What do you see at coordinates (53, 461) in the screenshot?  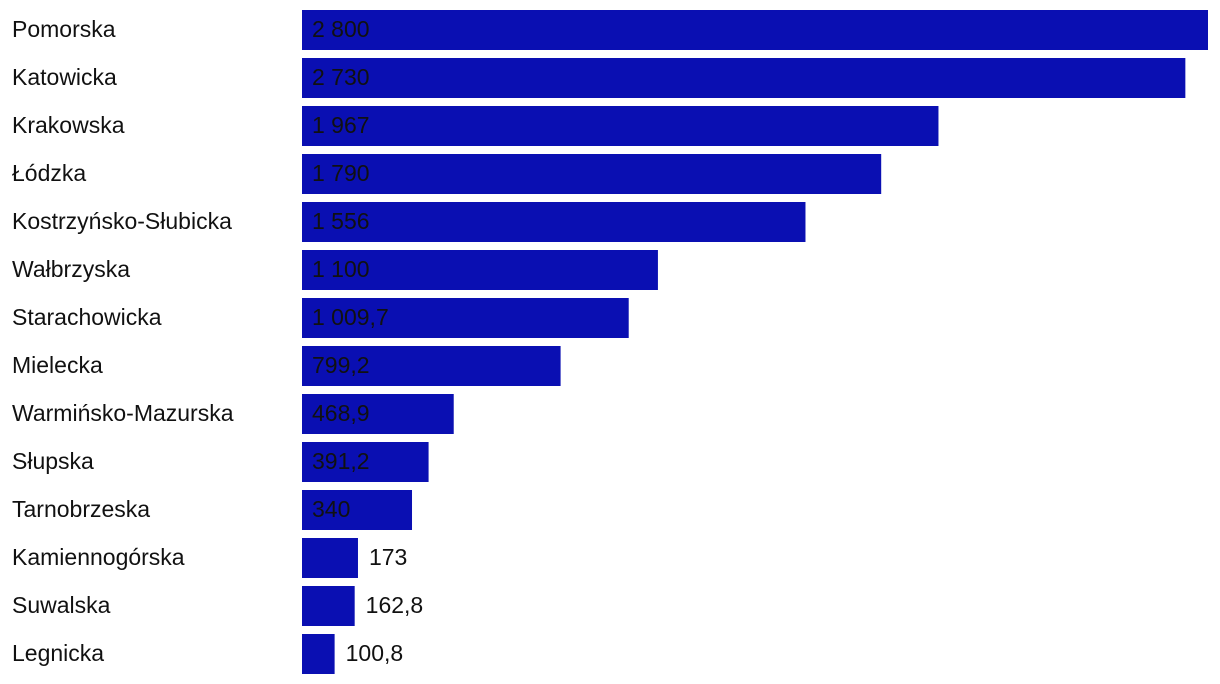 I see `category-label: Słupska` at bounding box center [53, 461].